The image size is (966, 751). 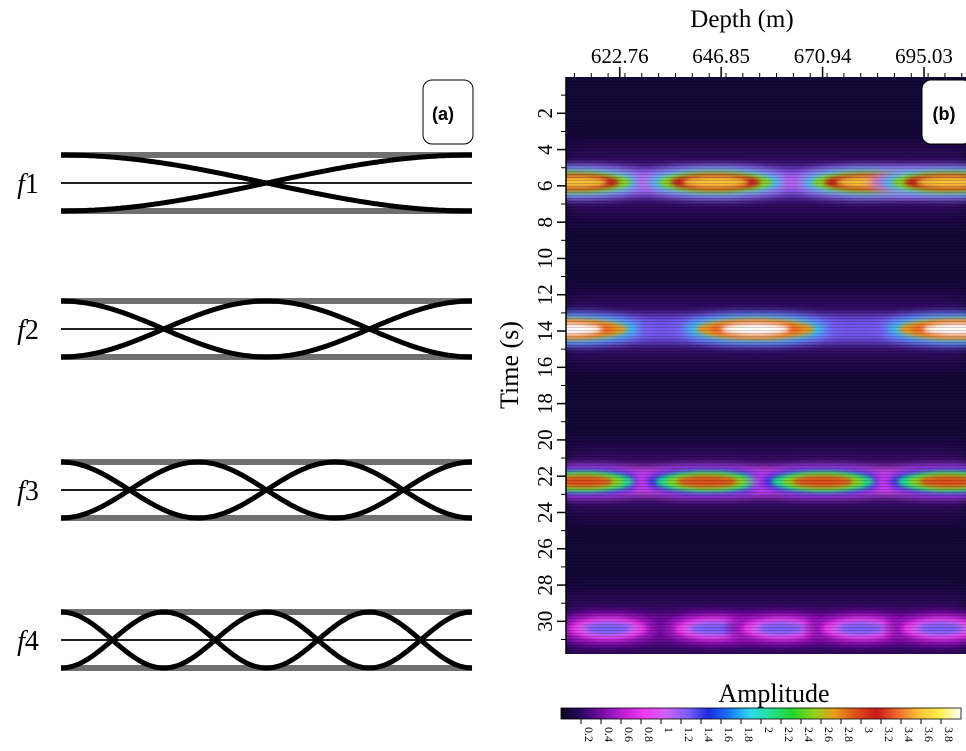 I want to click on panel-b-tag-box, so click(x=943, y=112).